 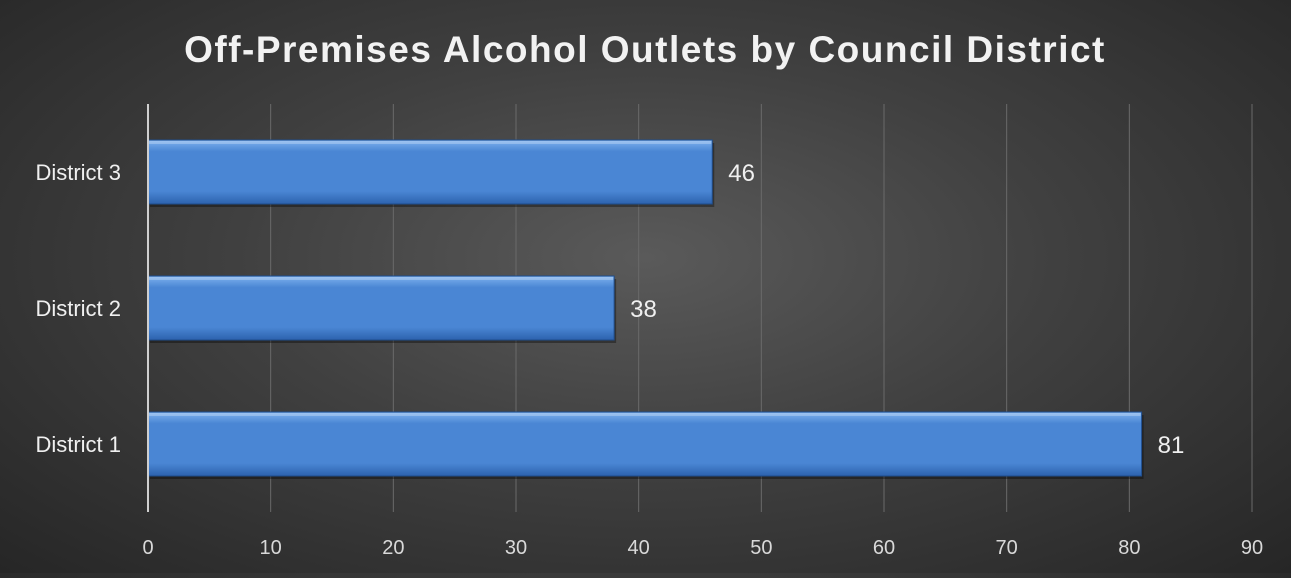 I want to click on y-category-label-1: District 3, so click(x=78, y=172).